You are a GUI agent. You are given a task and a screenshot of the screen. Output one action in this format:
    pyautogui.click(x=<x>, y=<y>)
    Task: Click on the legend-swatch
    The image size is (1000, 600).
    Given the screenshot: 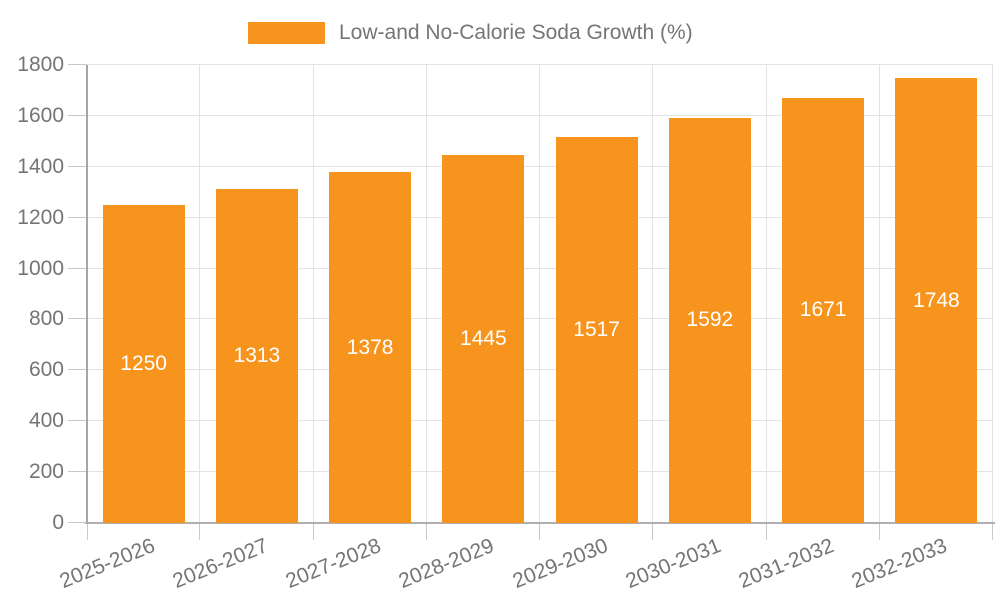 What is the action you would take?
    pyautogui.click(x=286, y=33)
    